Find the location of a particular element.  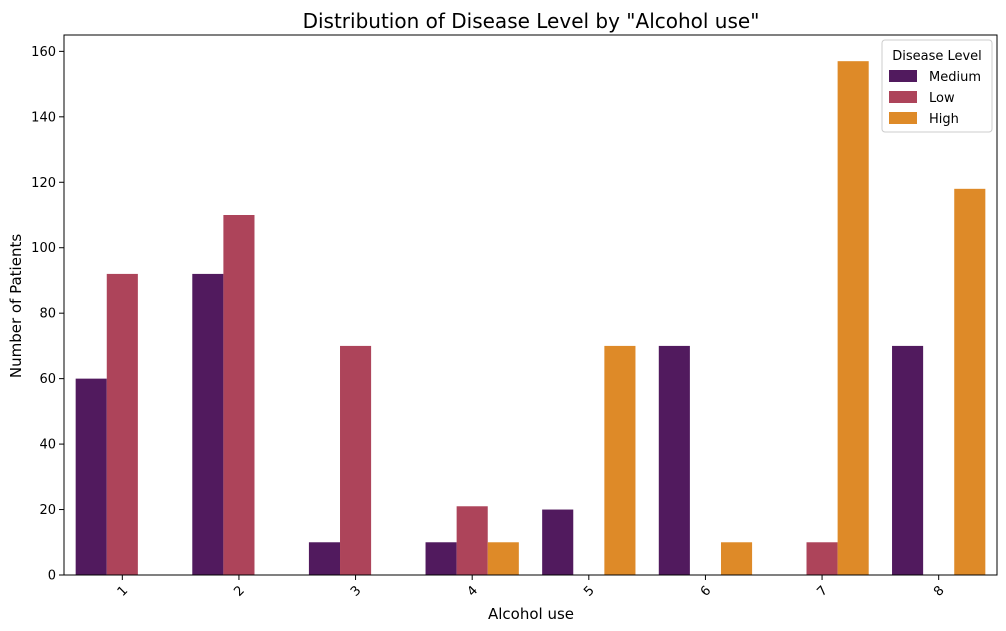

legend-label-high: High is located at coordinates (944, 119).